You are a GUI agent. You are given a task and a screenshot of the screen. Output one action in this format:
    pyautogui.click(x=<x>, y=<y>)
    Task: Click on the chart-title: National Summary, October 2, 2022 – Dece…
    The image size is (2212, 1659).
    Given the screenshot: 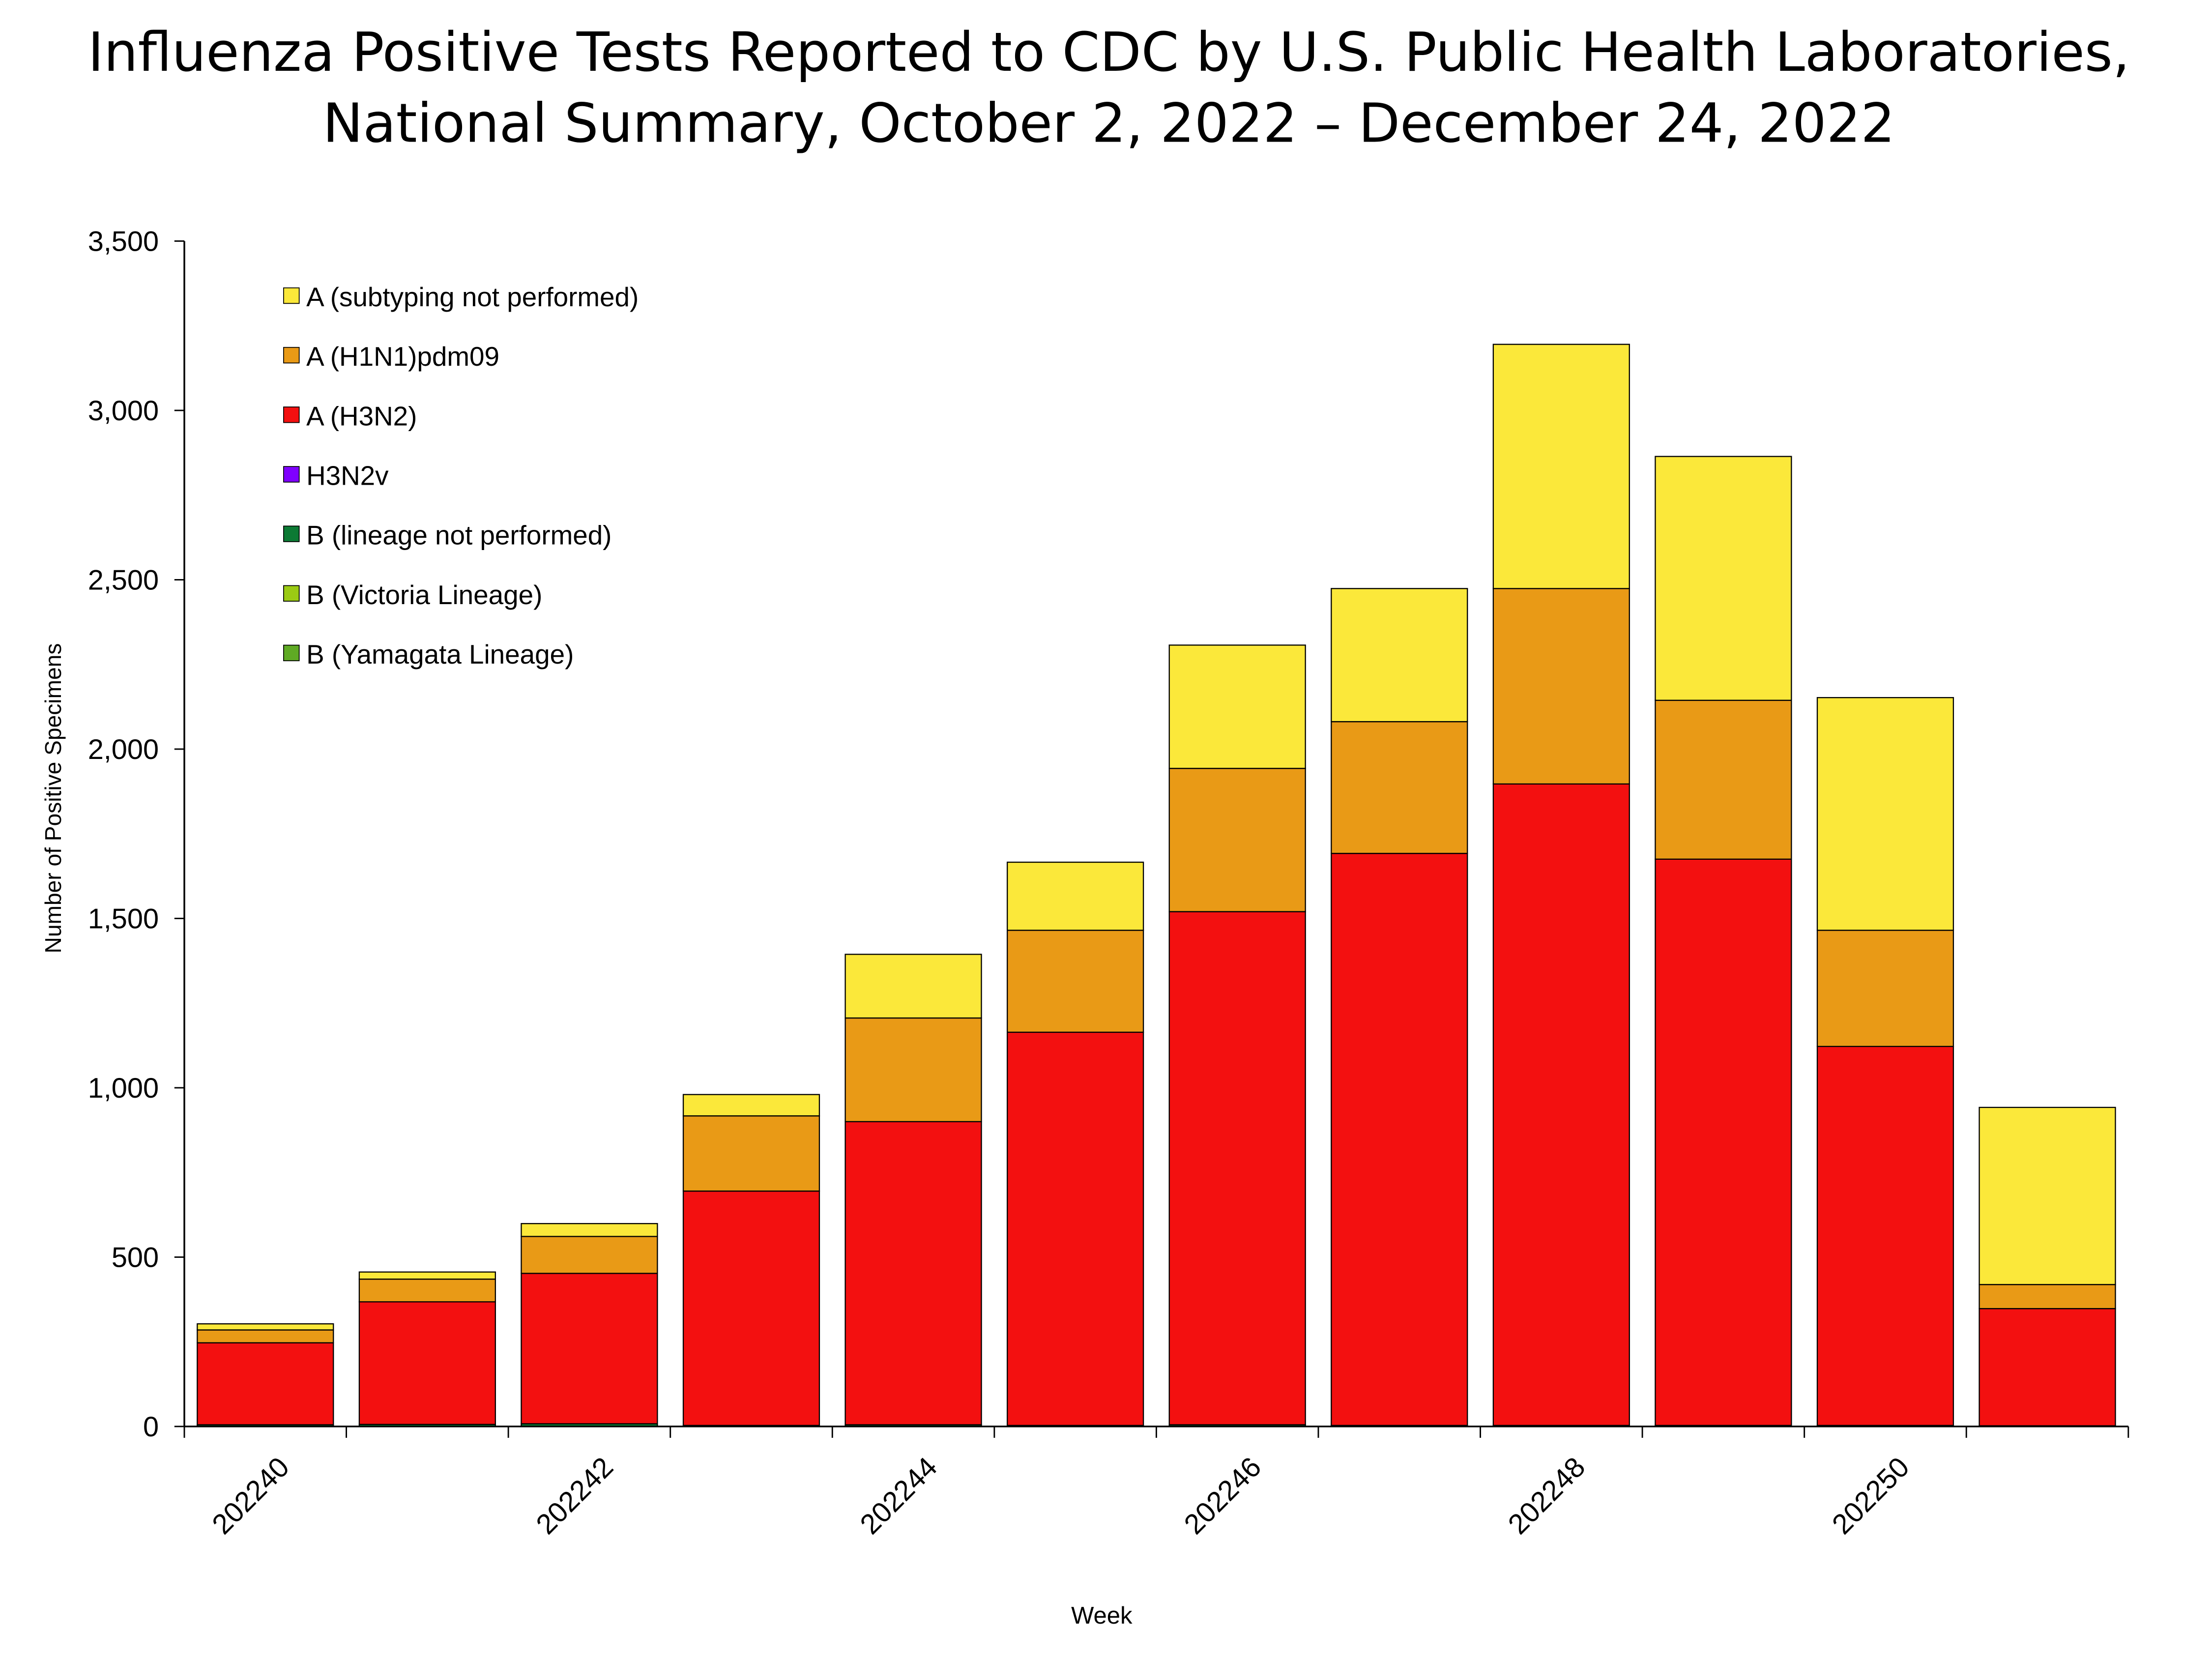 What is the action you would take?
    pyautogui.click(x=1109, y=123)
    